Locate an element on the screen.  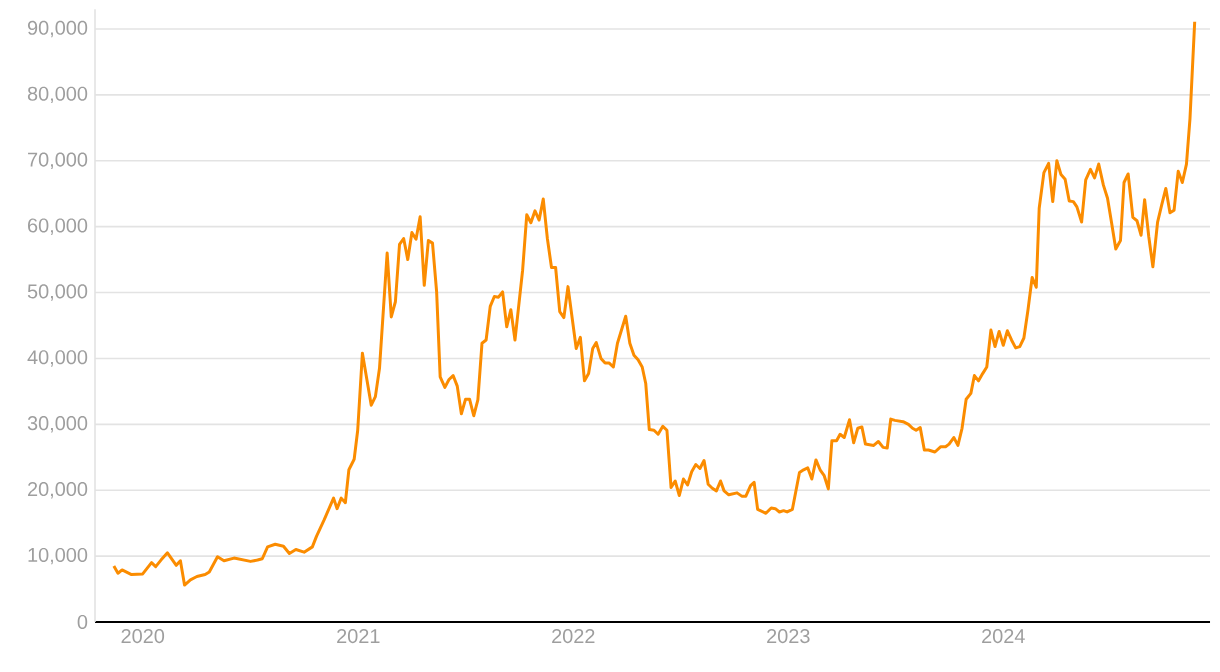
x-tick-label: 2024 is located at coordinates (1003, 636).